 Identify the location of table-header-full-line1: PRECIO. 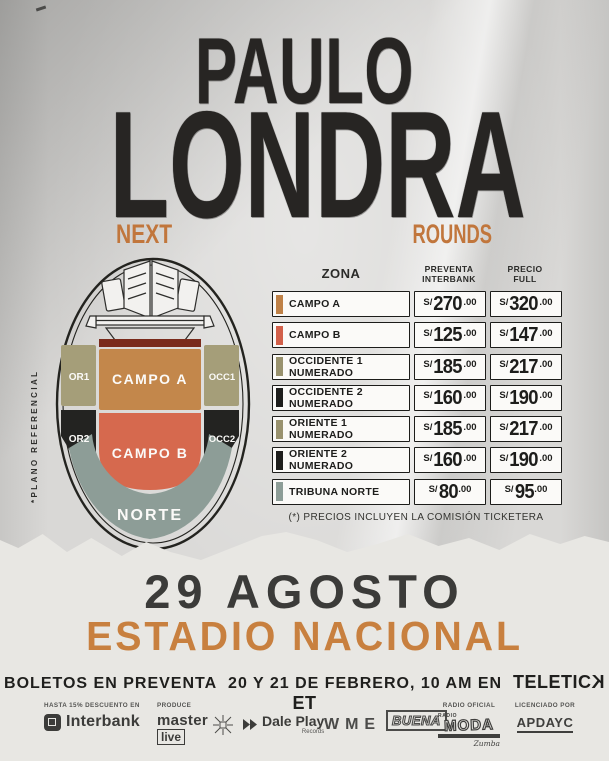
(525, 269).